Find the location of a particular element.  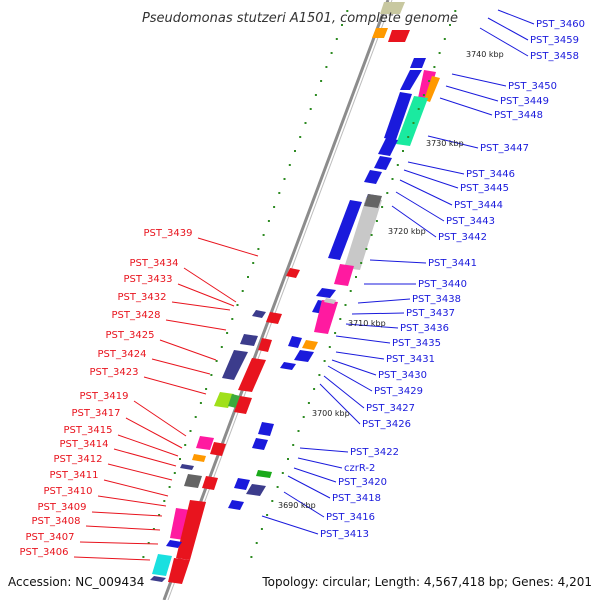

gene-label: PST_3411 is located at coordinates (74, 475).